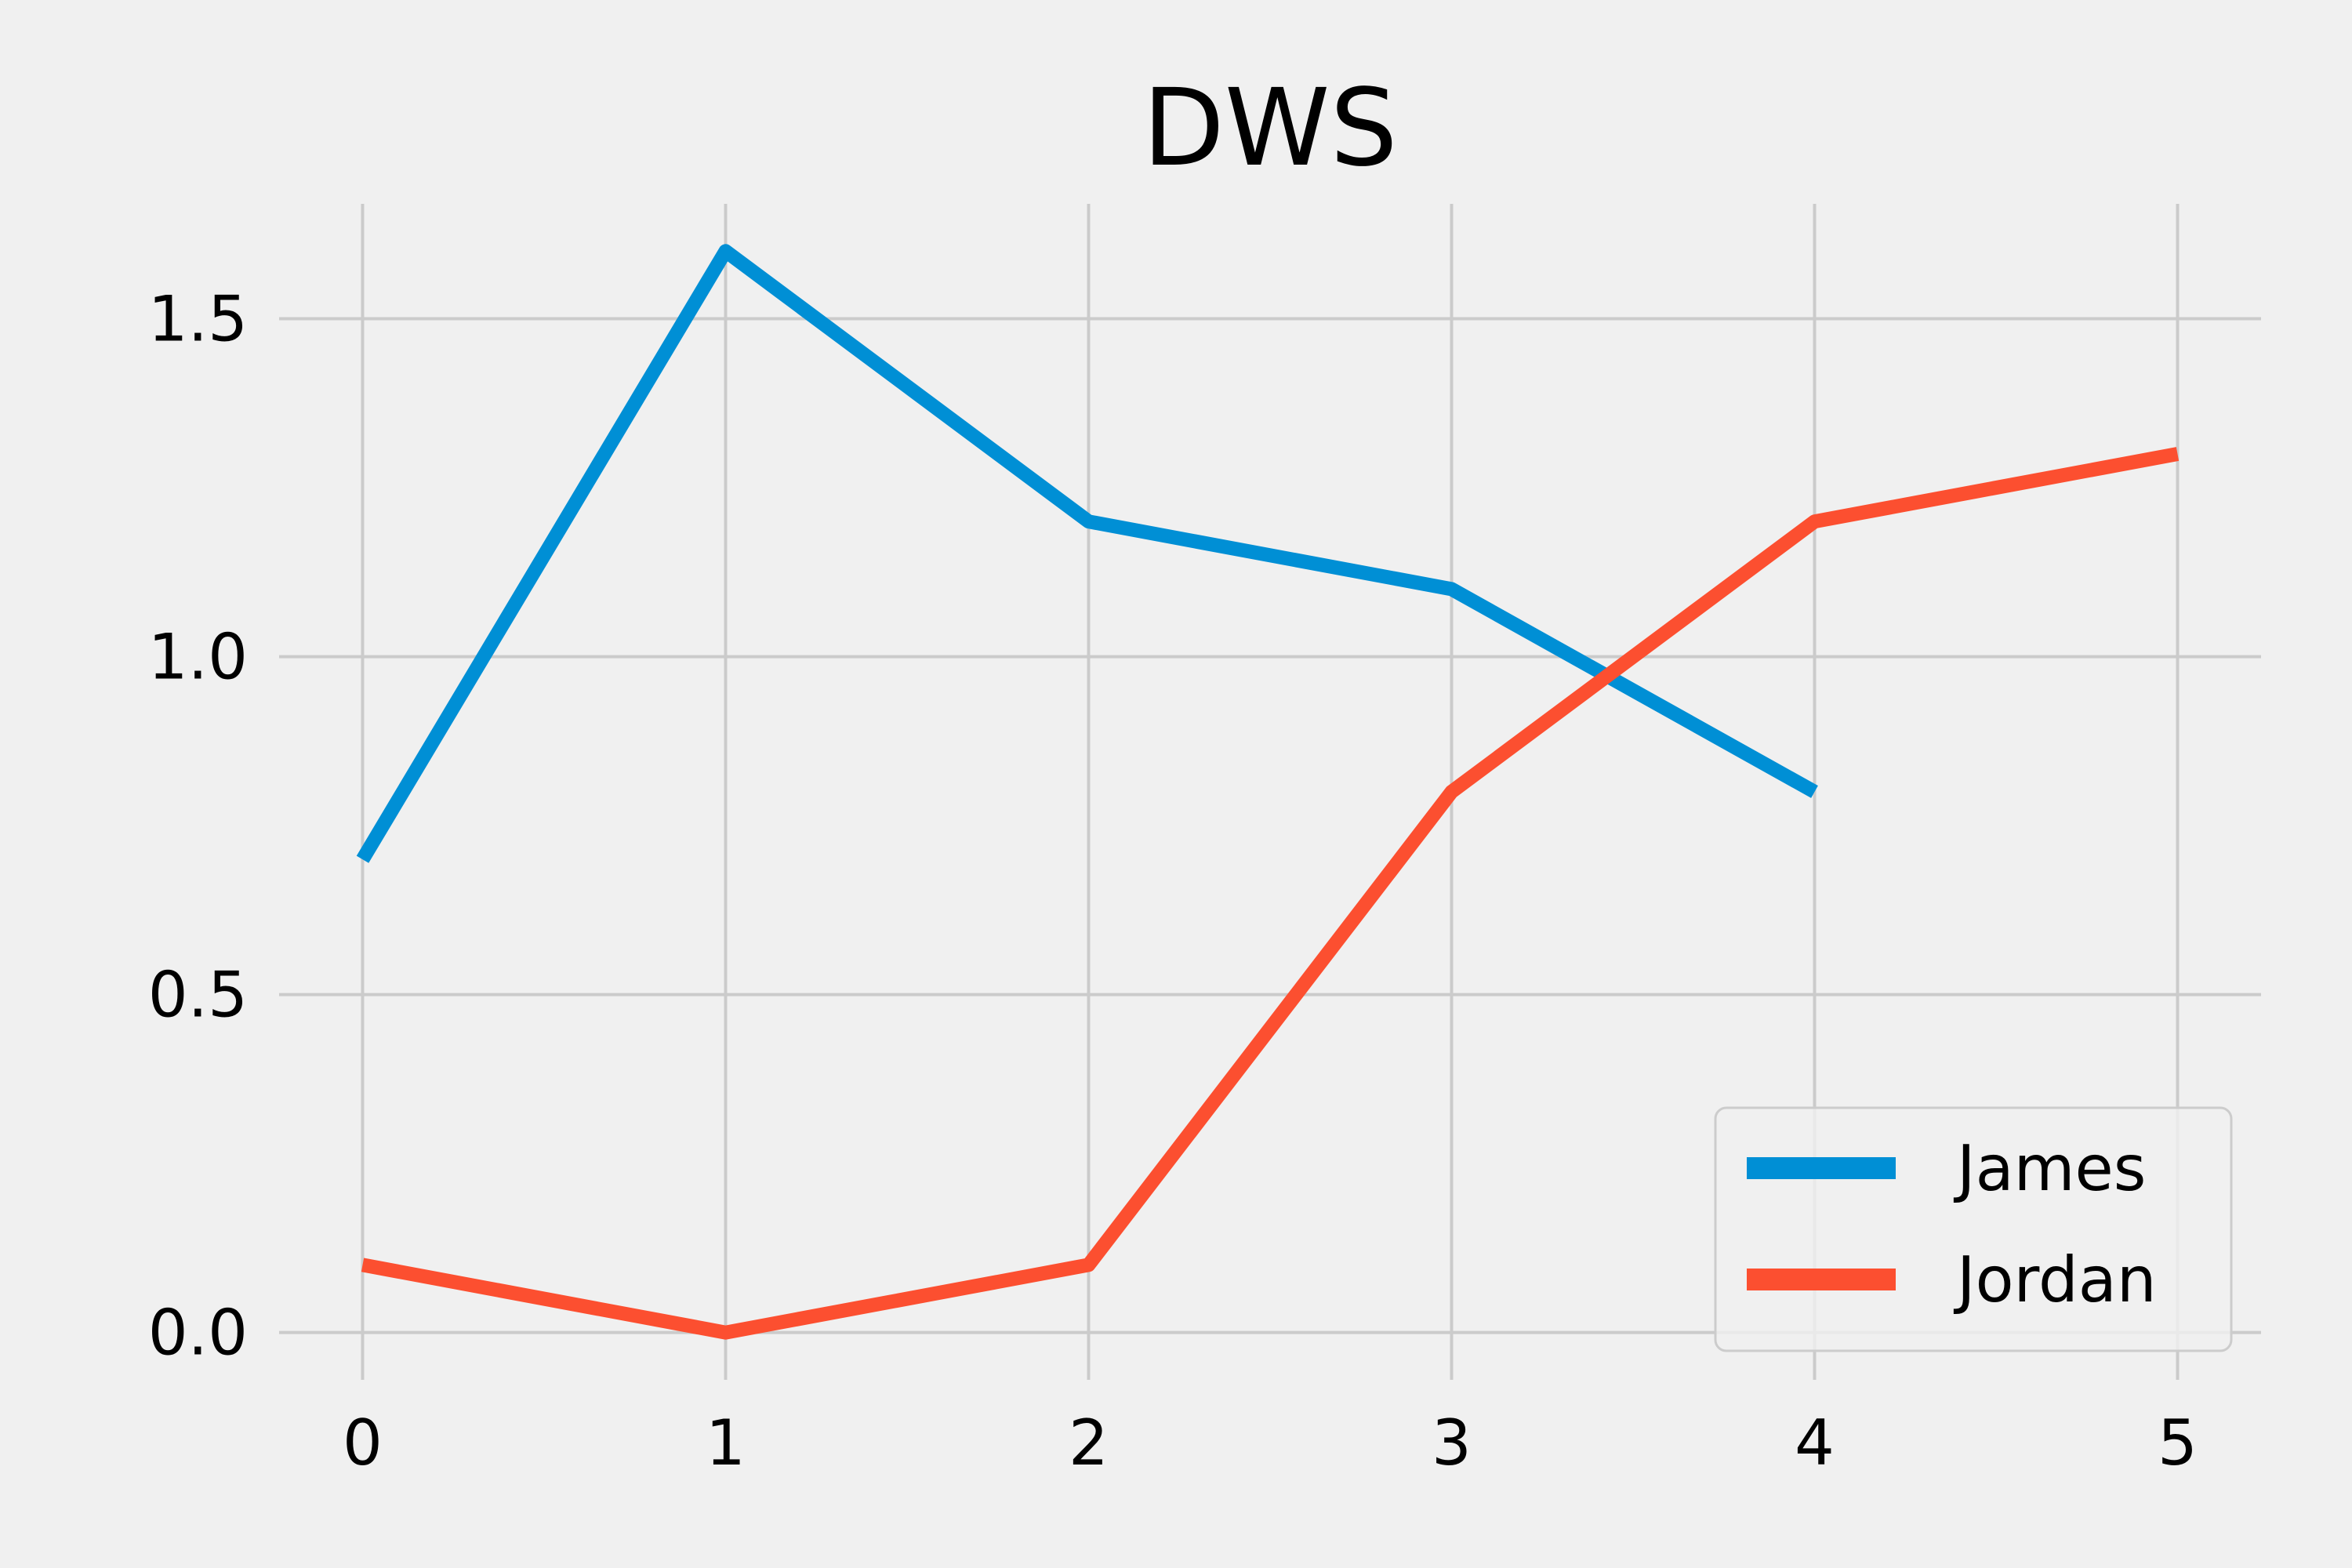  What do you see at coordinates (1974, 1229) in the screenshot?
I see `legend: James Jordan` at bounding box center [1974, 1229].